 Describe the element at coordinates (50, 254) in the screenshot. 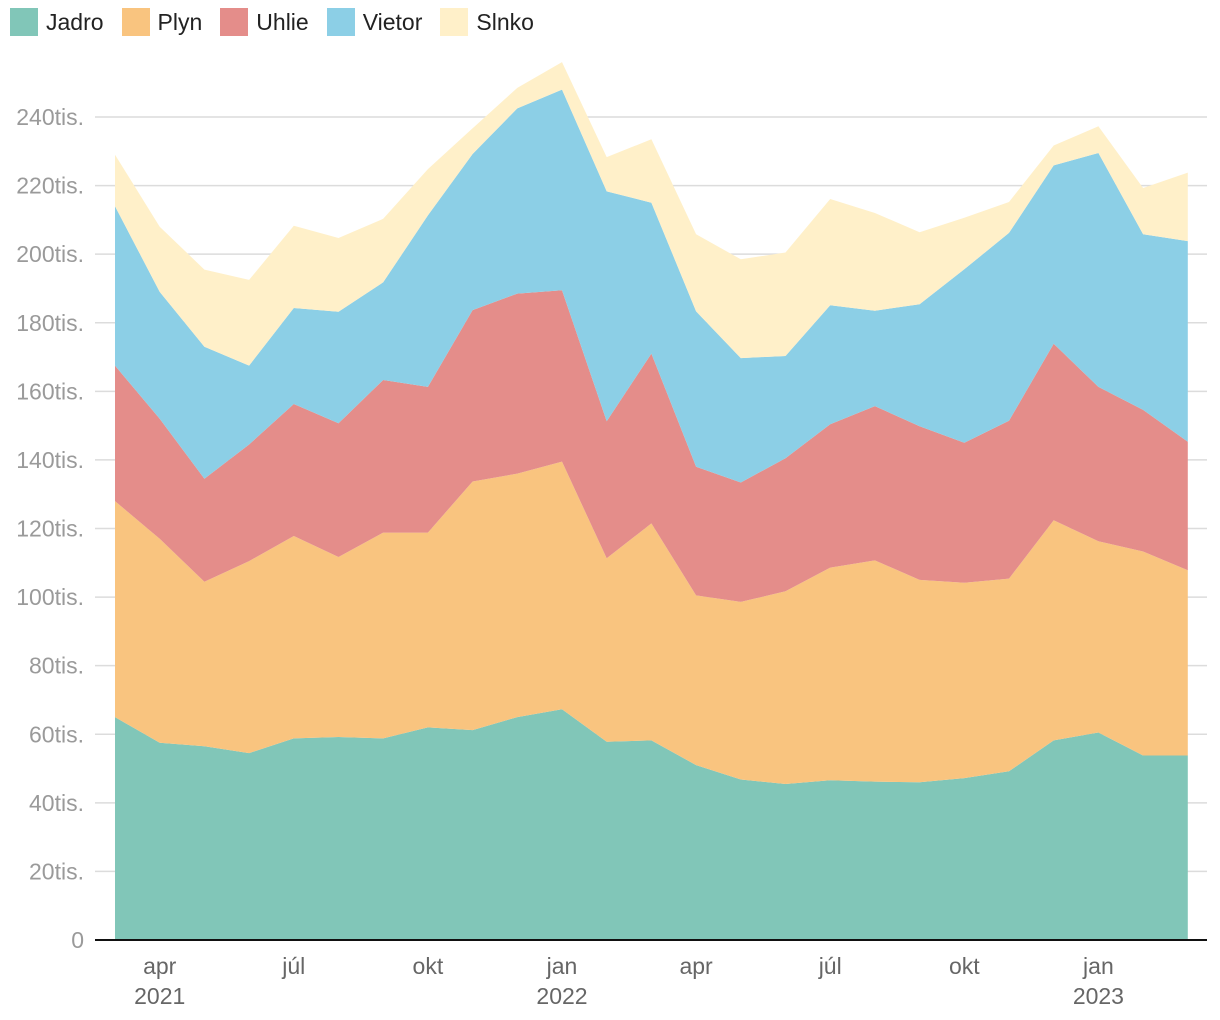

I see `y-tick-label: 200tis.` at that location.